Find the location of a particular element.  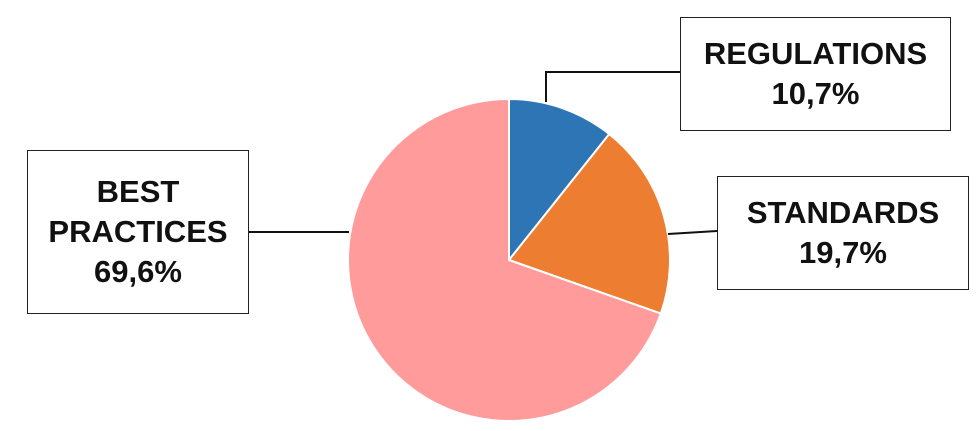

label-standards-name: STANDARDS is located at coordinates (843, 212).